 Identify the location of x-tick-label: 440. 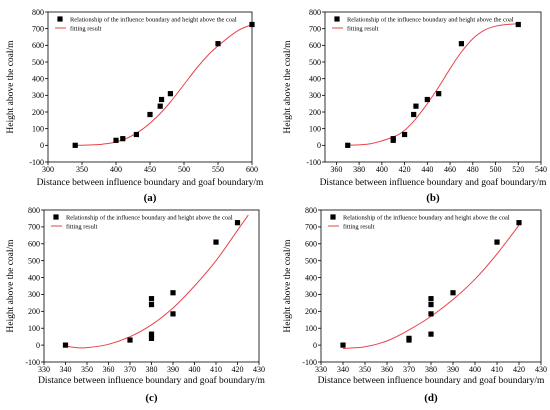
(427, 169).